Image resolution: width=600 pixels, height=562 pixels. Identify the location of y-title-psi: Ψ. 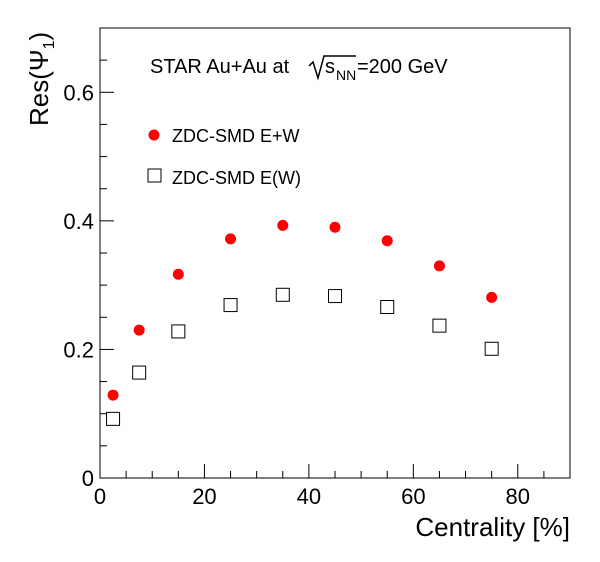
(39, 60).